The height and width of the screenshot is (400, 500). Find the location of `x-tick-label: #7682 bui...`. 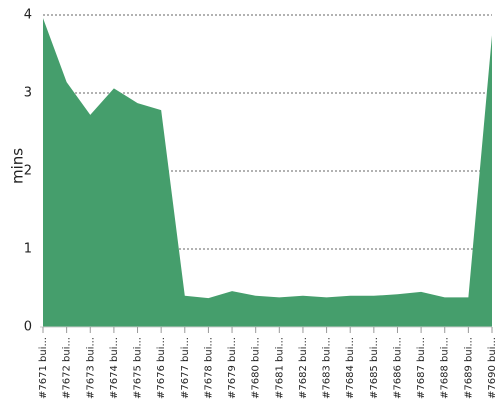

x-tick-label: #7682 bui... is located at coordinates (303, 368).